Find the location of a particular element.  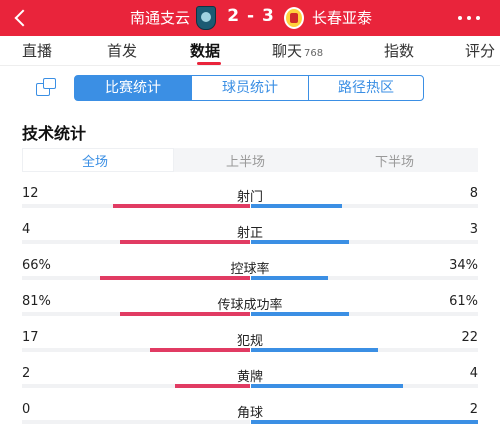

tab-chat-label: 聊天 is located at coordinates (287, 51).